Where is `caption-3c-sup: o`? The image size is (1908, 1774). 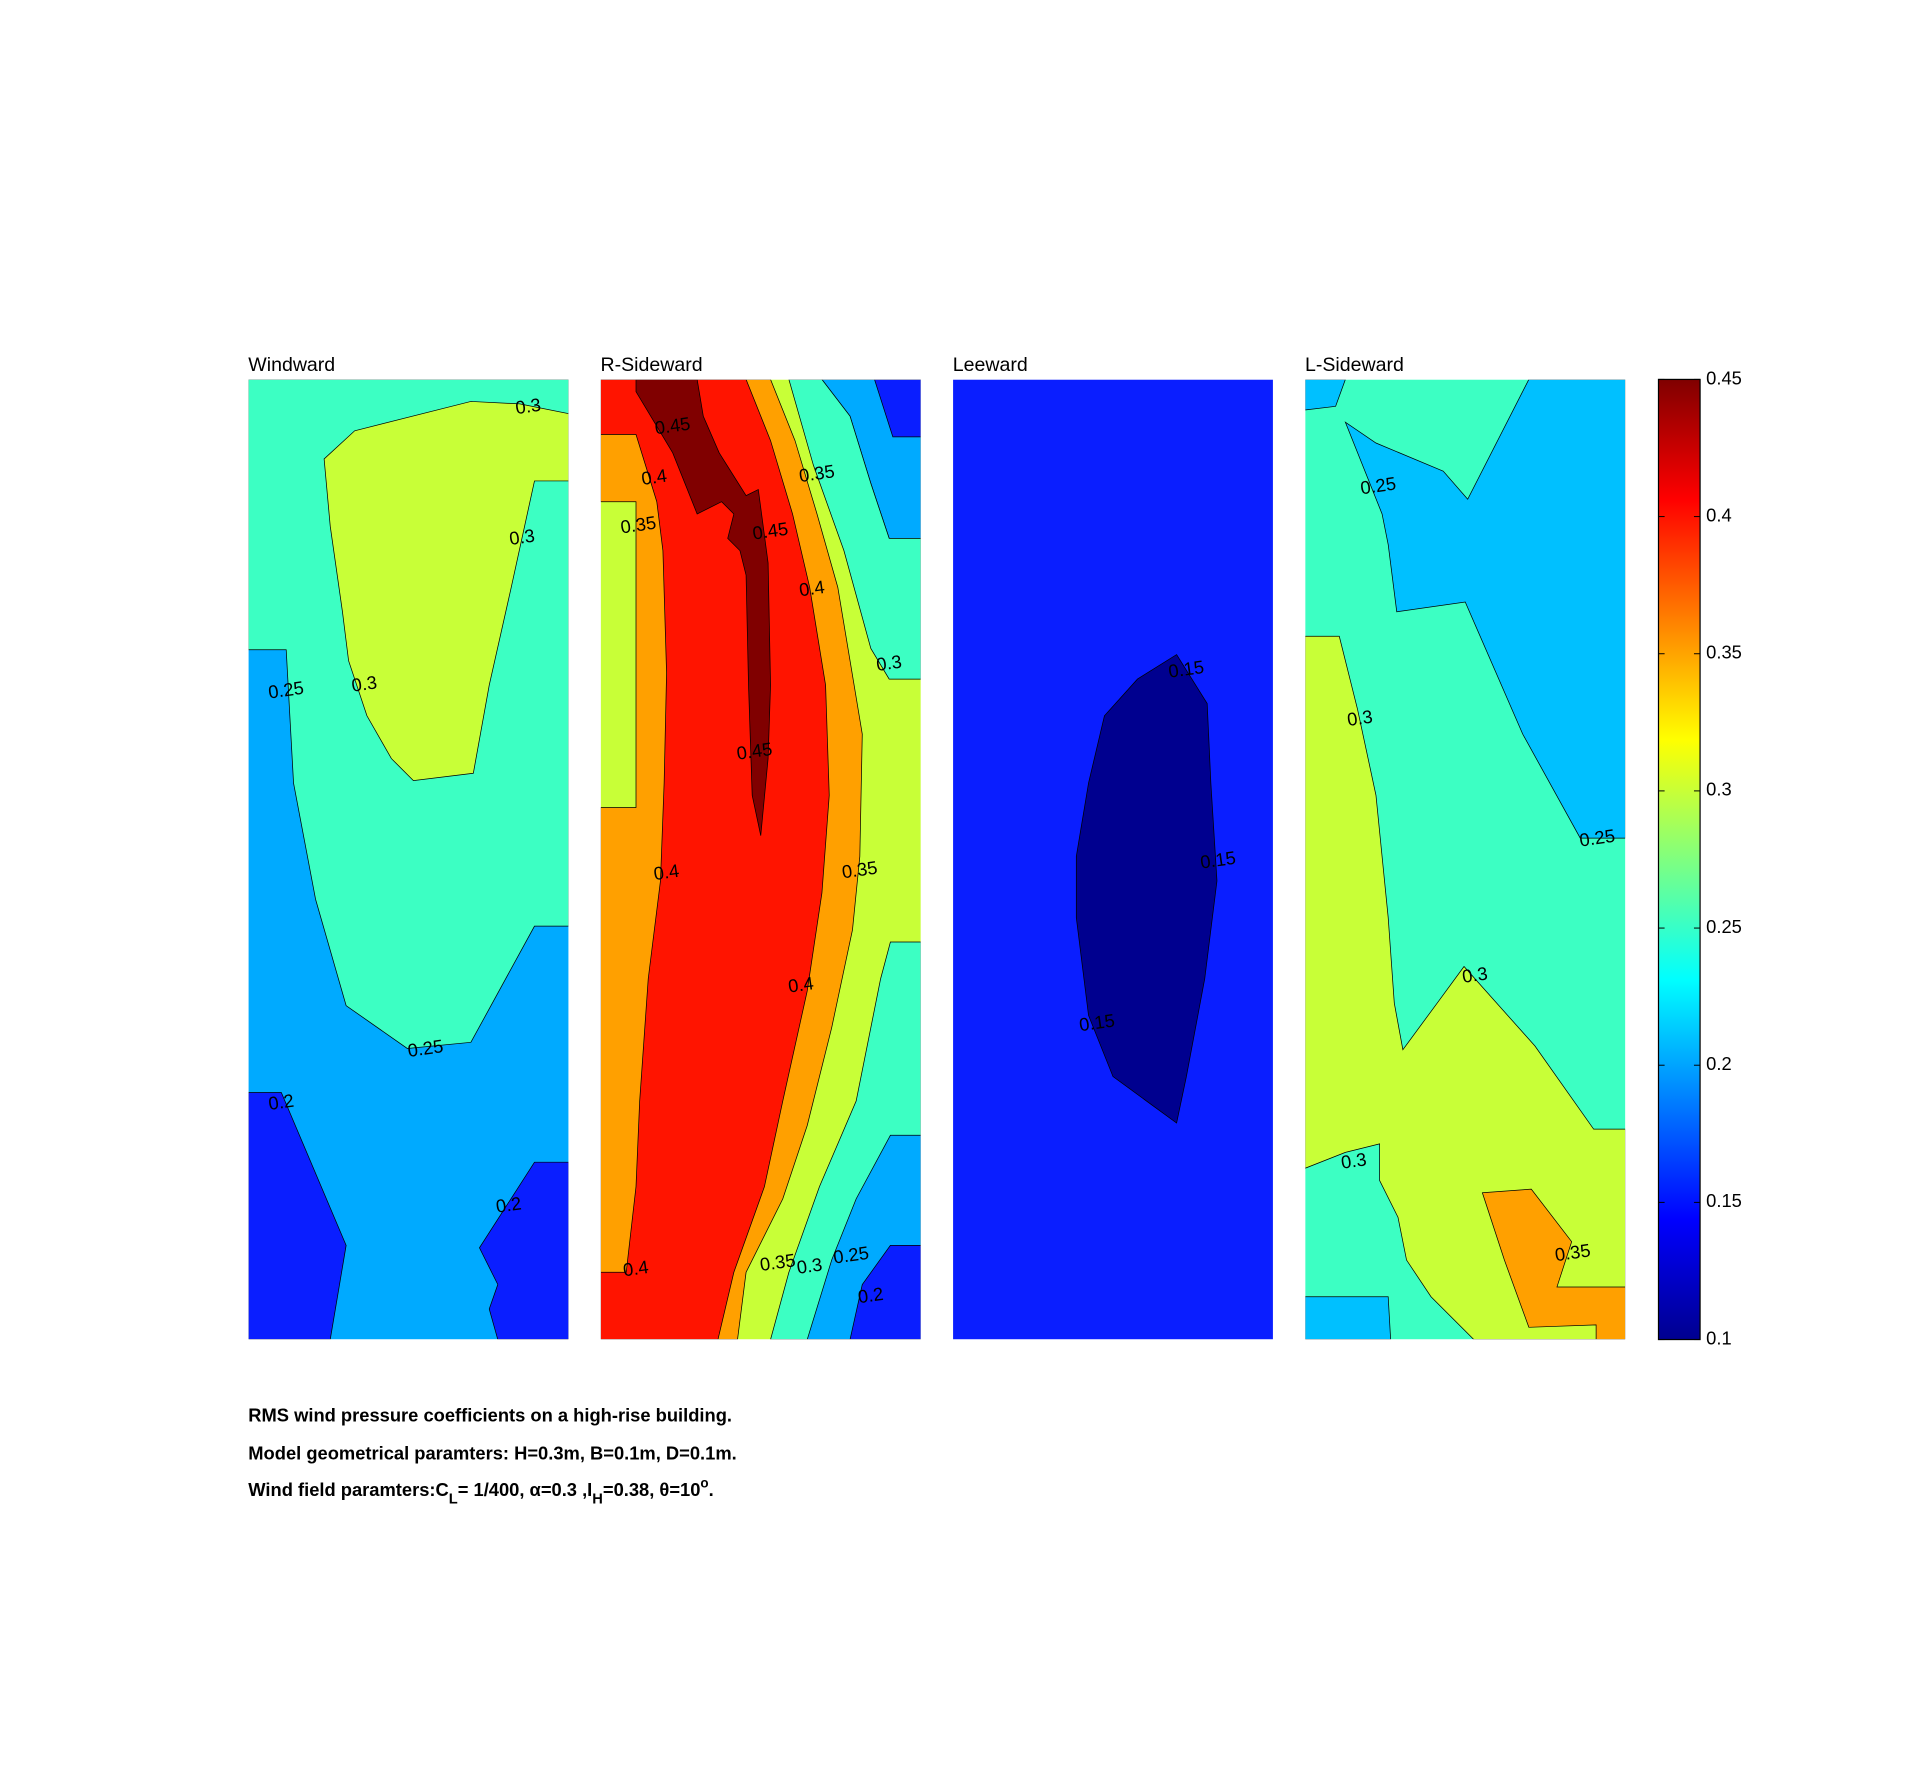 caption-3c-sup: o is located at coordinates (704, 1483).